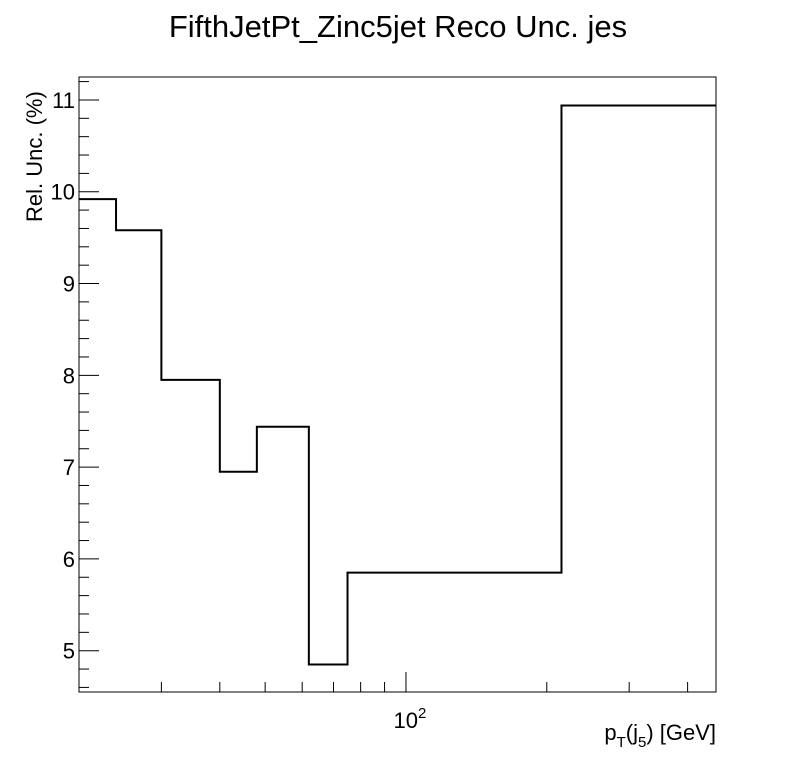  Describe the element at coordinates (63, 192) in the screenshot. I see `y-tick-label: 10` at that location.